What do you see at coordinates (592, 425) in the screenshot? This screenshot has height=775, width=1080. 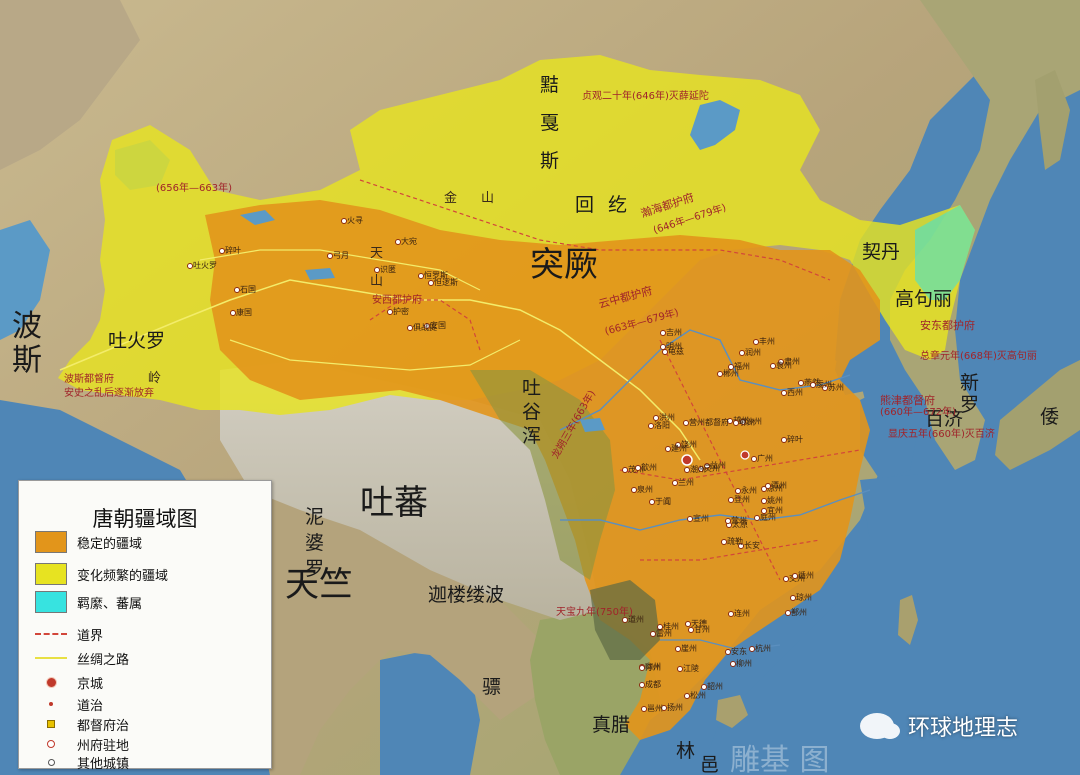 I see `lake-qinghai` at bounding box center [592, 425].